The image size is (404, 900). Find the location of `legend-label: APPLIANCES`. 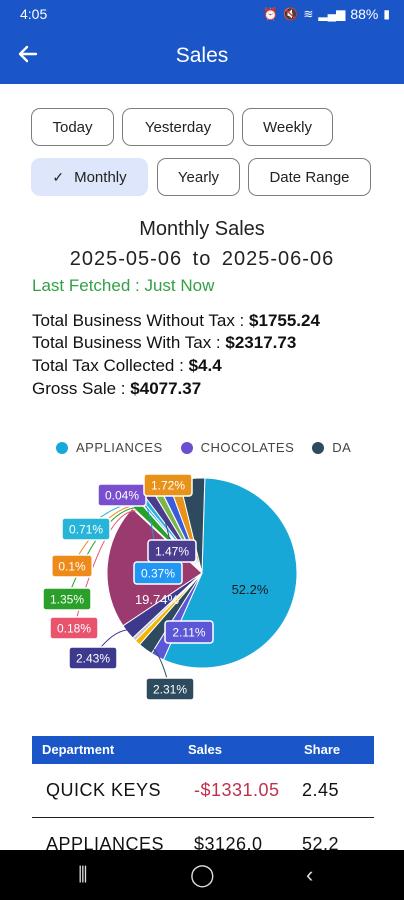

legend-label: APPLIANCES is located at coordinates (119, 447).